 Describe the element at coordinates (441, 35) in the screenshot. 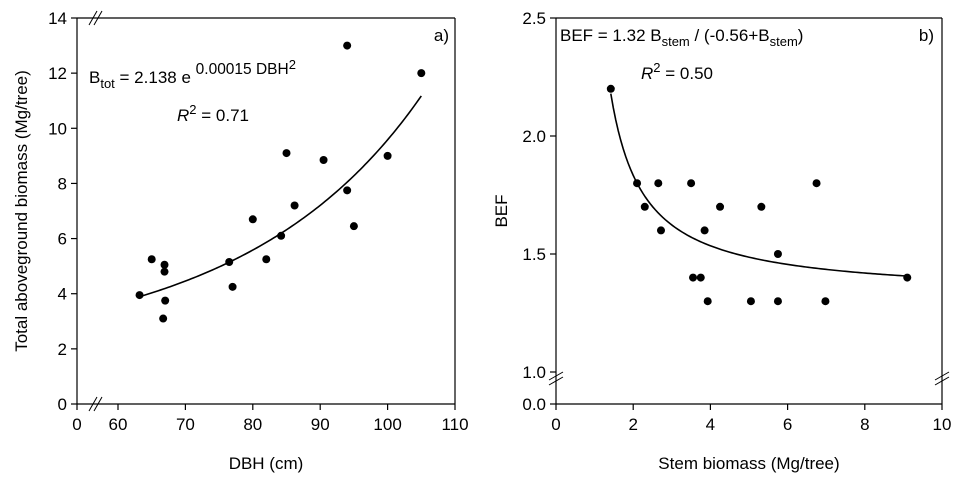

I see `panel-a-label: a)` at that location.